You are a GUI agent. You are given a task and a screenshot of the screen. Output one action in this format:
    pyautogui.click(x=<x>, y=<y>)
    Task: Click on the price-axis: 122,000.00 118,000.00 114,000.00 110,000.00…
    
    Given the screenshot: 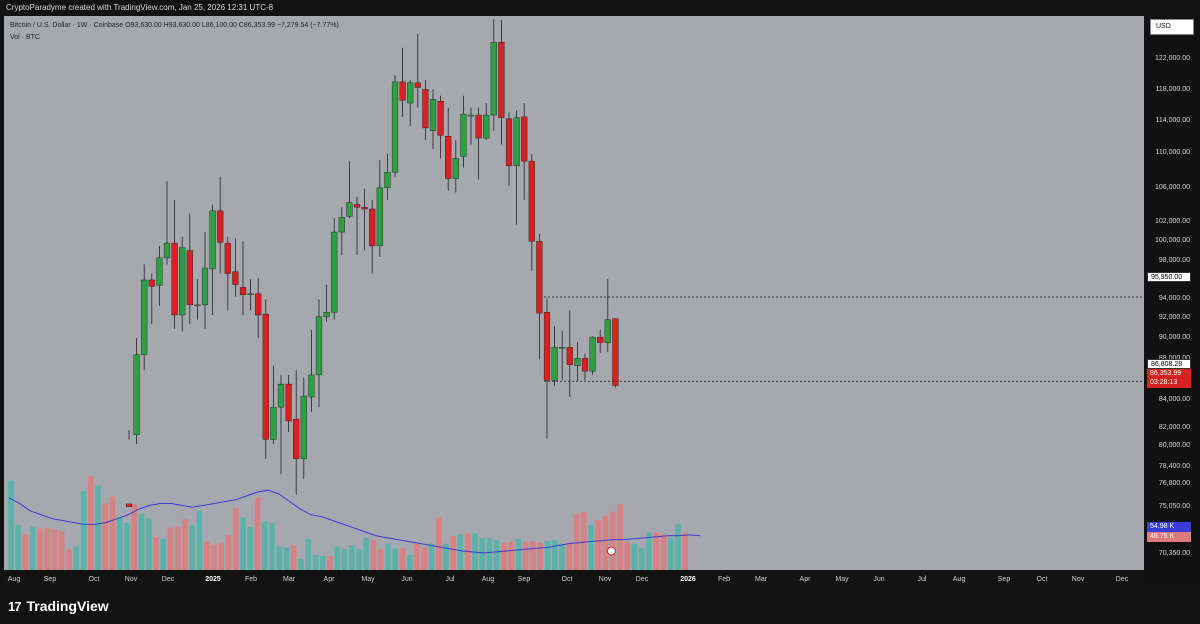 What is the action you would take?
    pyautogui.click(x=1173, y=293)
    